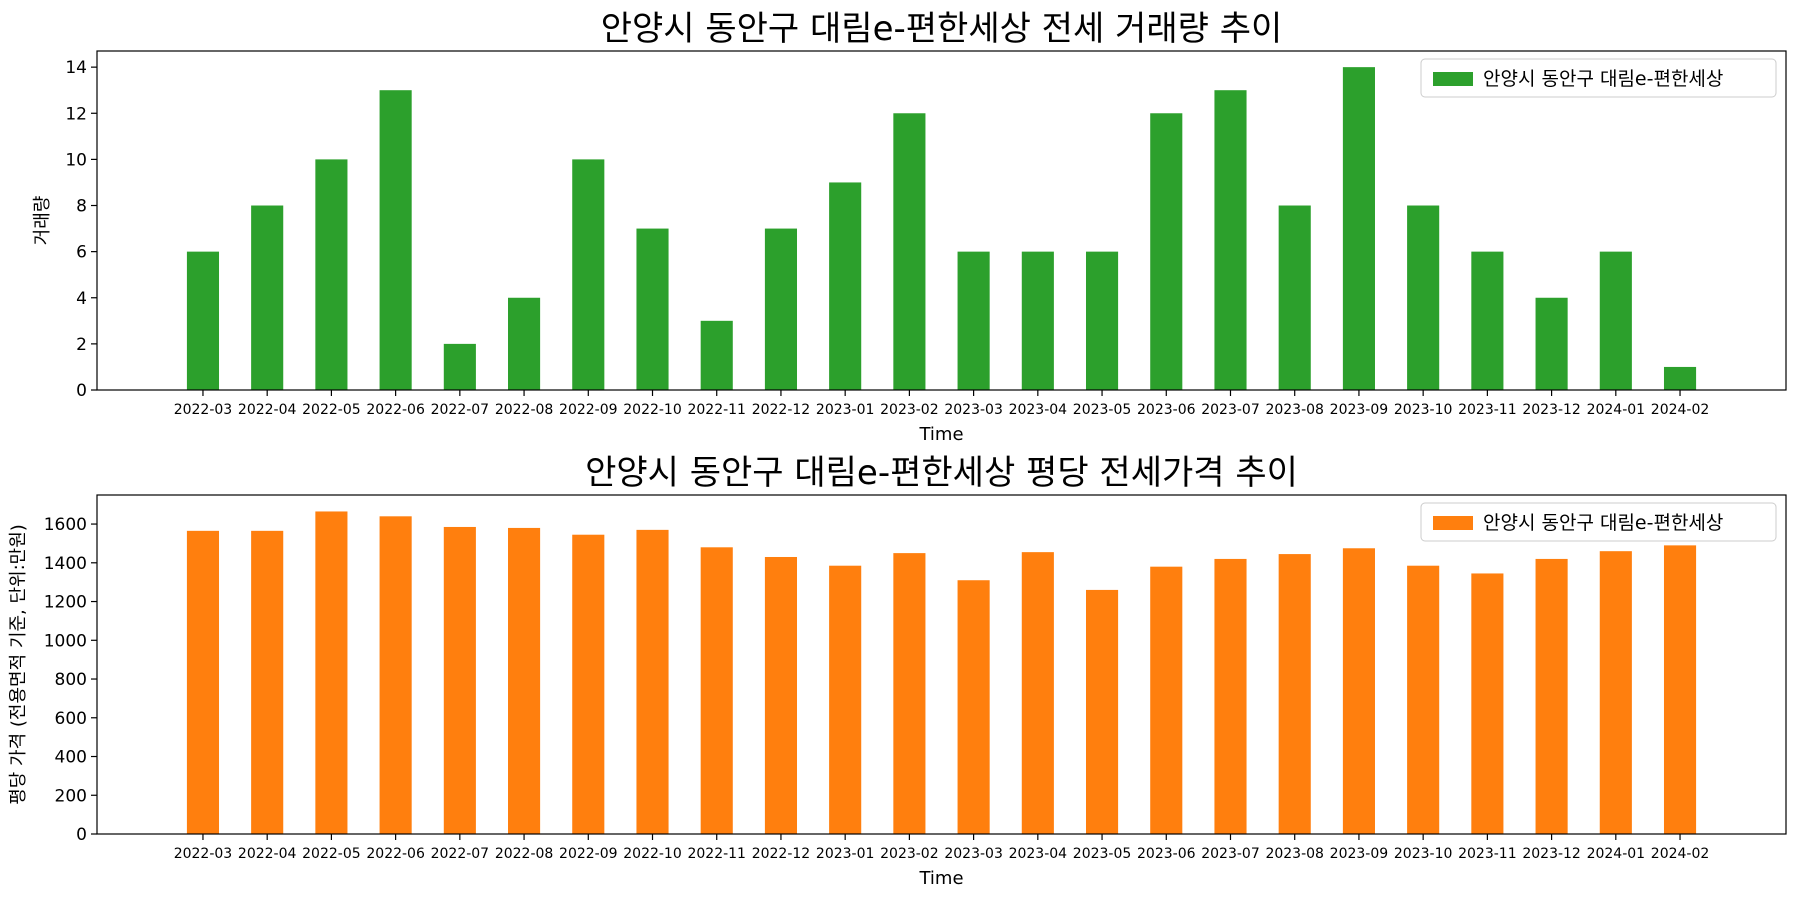  I want to click on y-tick-label: 1400, so click(65, 564).